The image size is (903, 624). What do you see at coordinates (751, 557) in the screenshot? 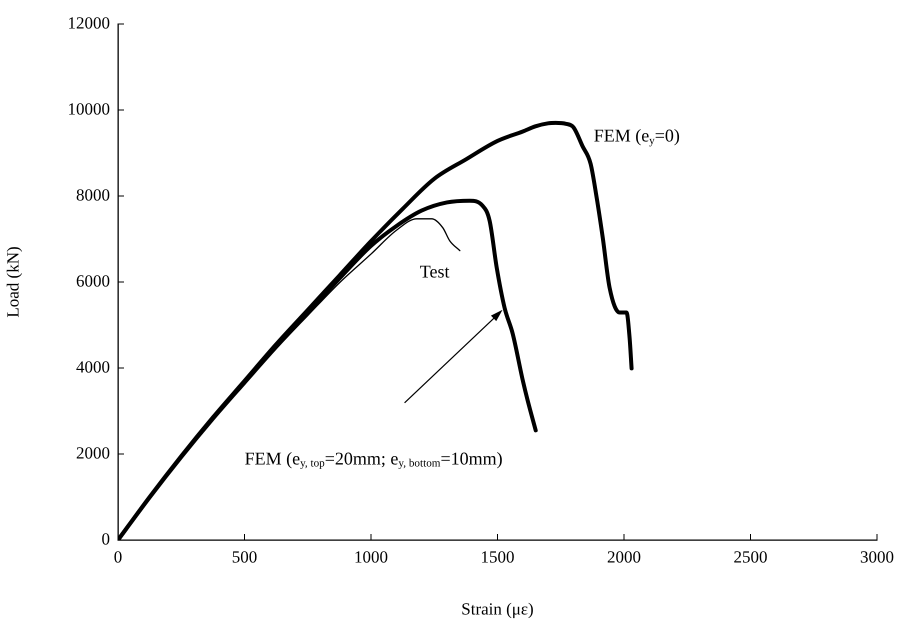
I see `x-tick-label: 2500` at bounding box center [751, 557].